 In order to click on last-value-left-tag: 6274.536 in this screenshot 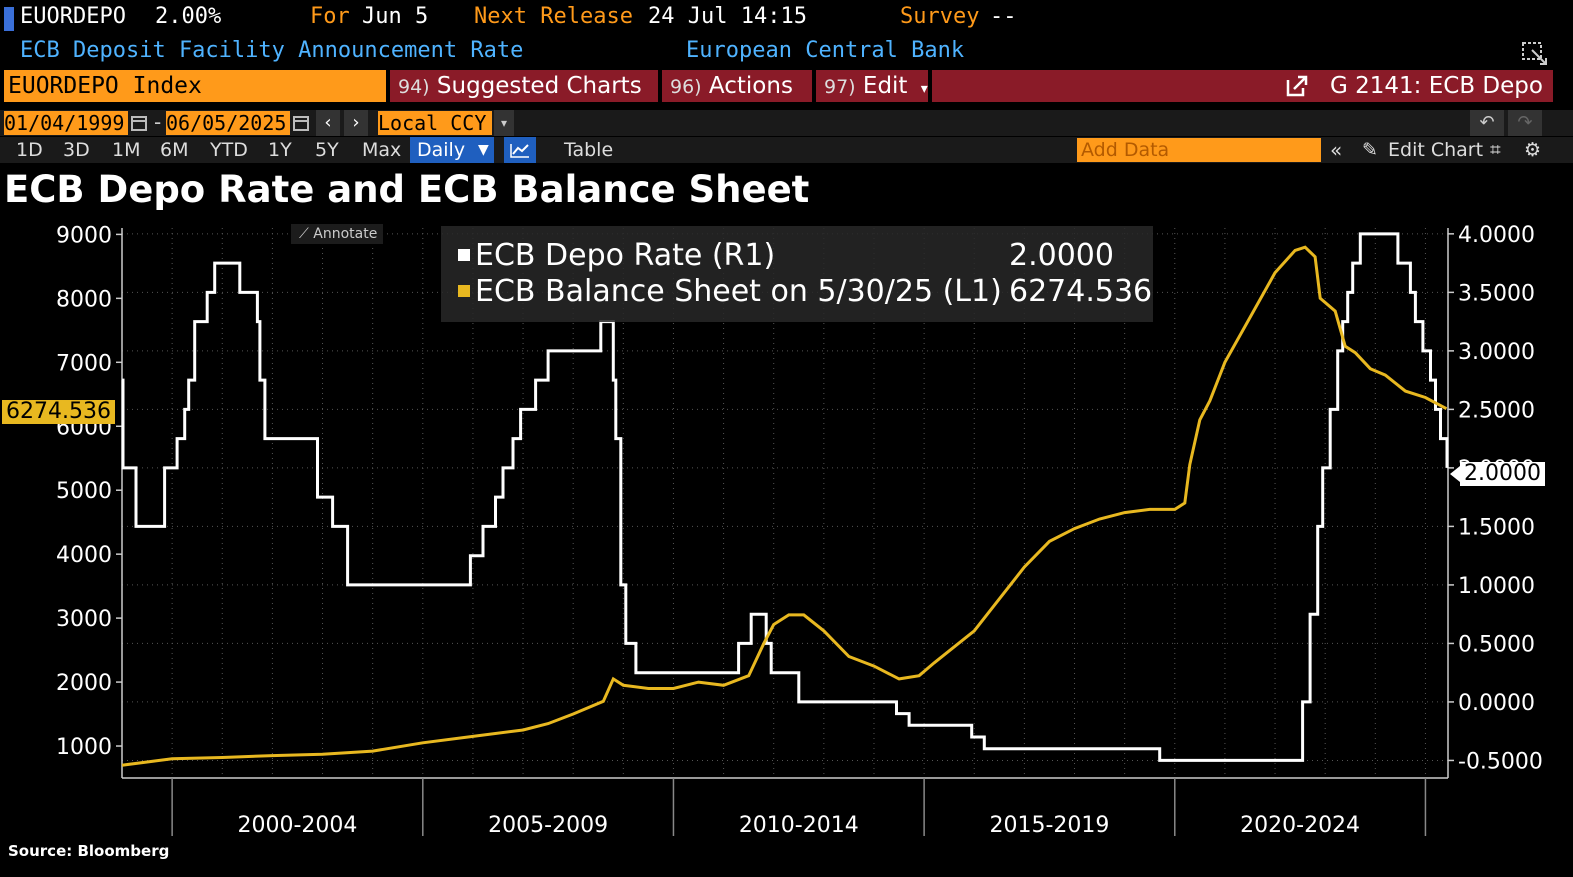, I will do `click(58, 412)`.